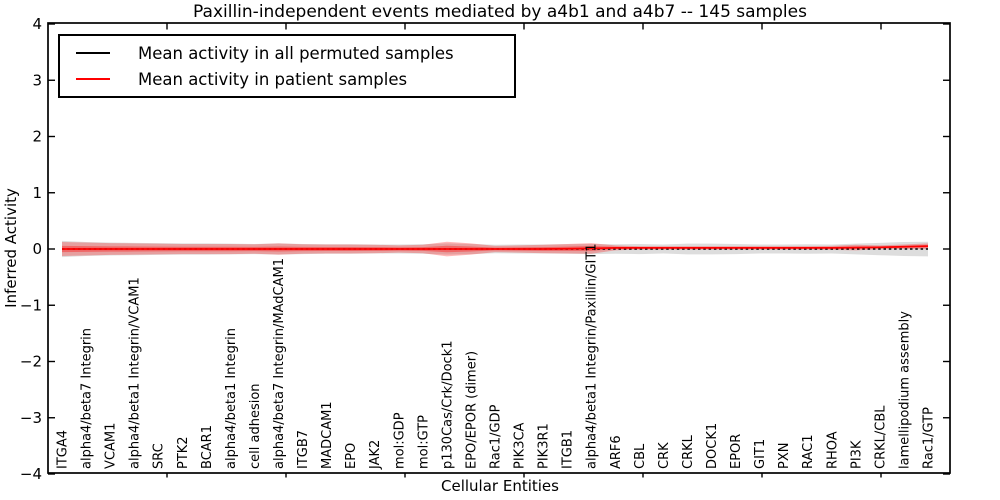  Describe the element at coordinates (159, 456) in the screenshot. I see `x-category-label: SRC` at that location.